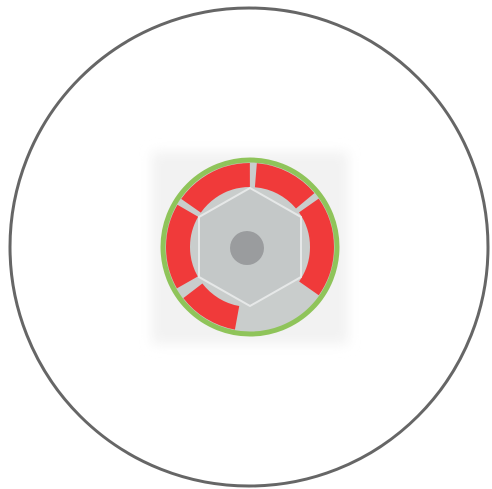  I want to click on center-dot, so click(247, 248).